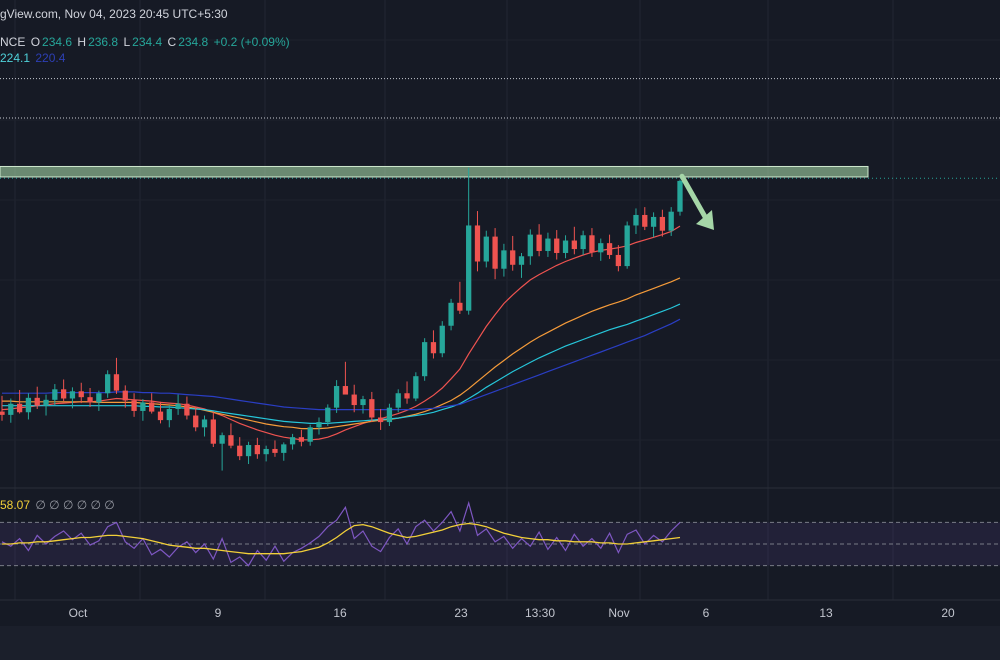 This screenshot has height=660, width=1000. Describe the element at coordinates (251, 42) in the screenshot. I see `change-value: +0.2 (+0.09%)` at that location.